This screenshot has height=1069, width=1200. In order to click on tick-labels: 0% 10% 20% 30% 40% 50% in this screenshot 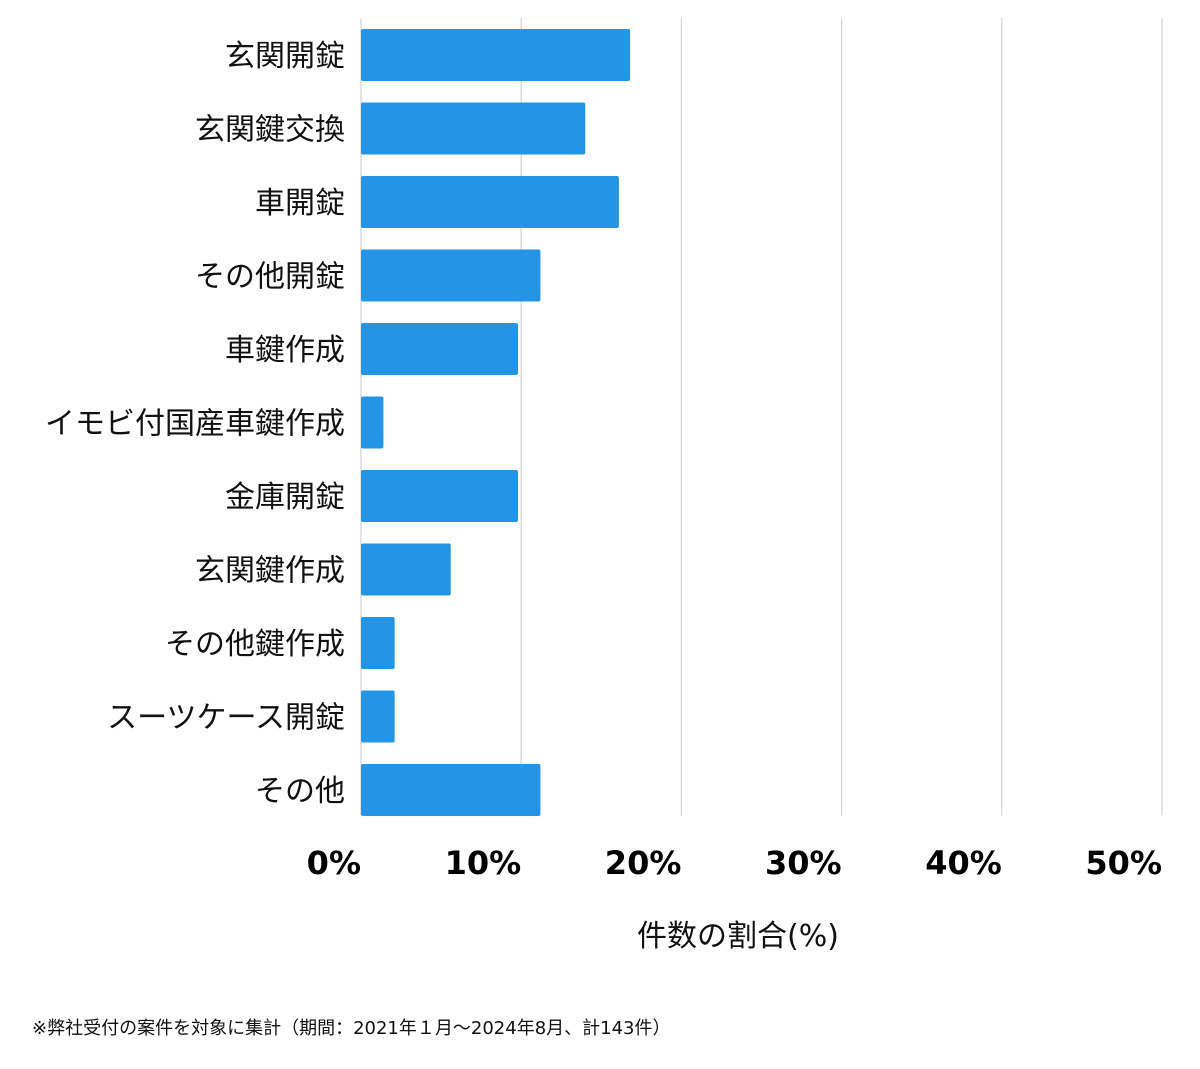, I will do `click(734, 863)`.